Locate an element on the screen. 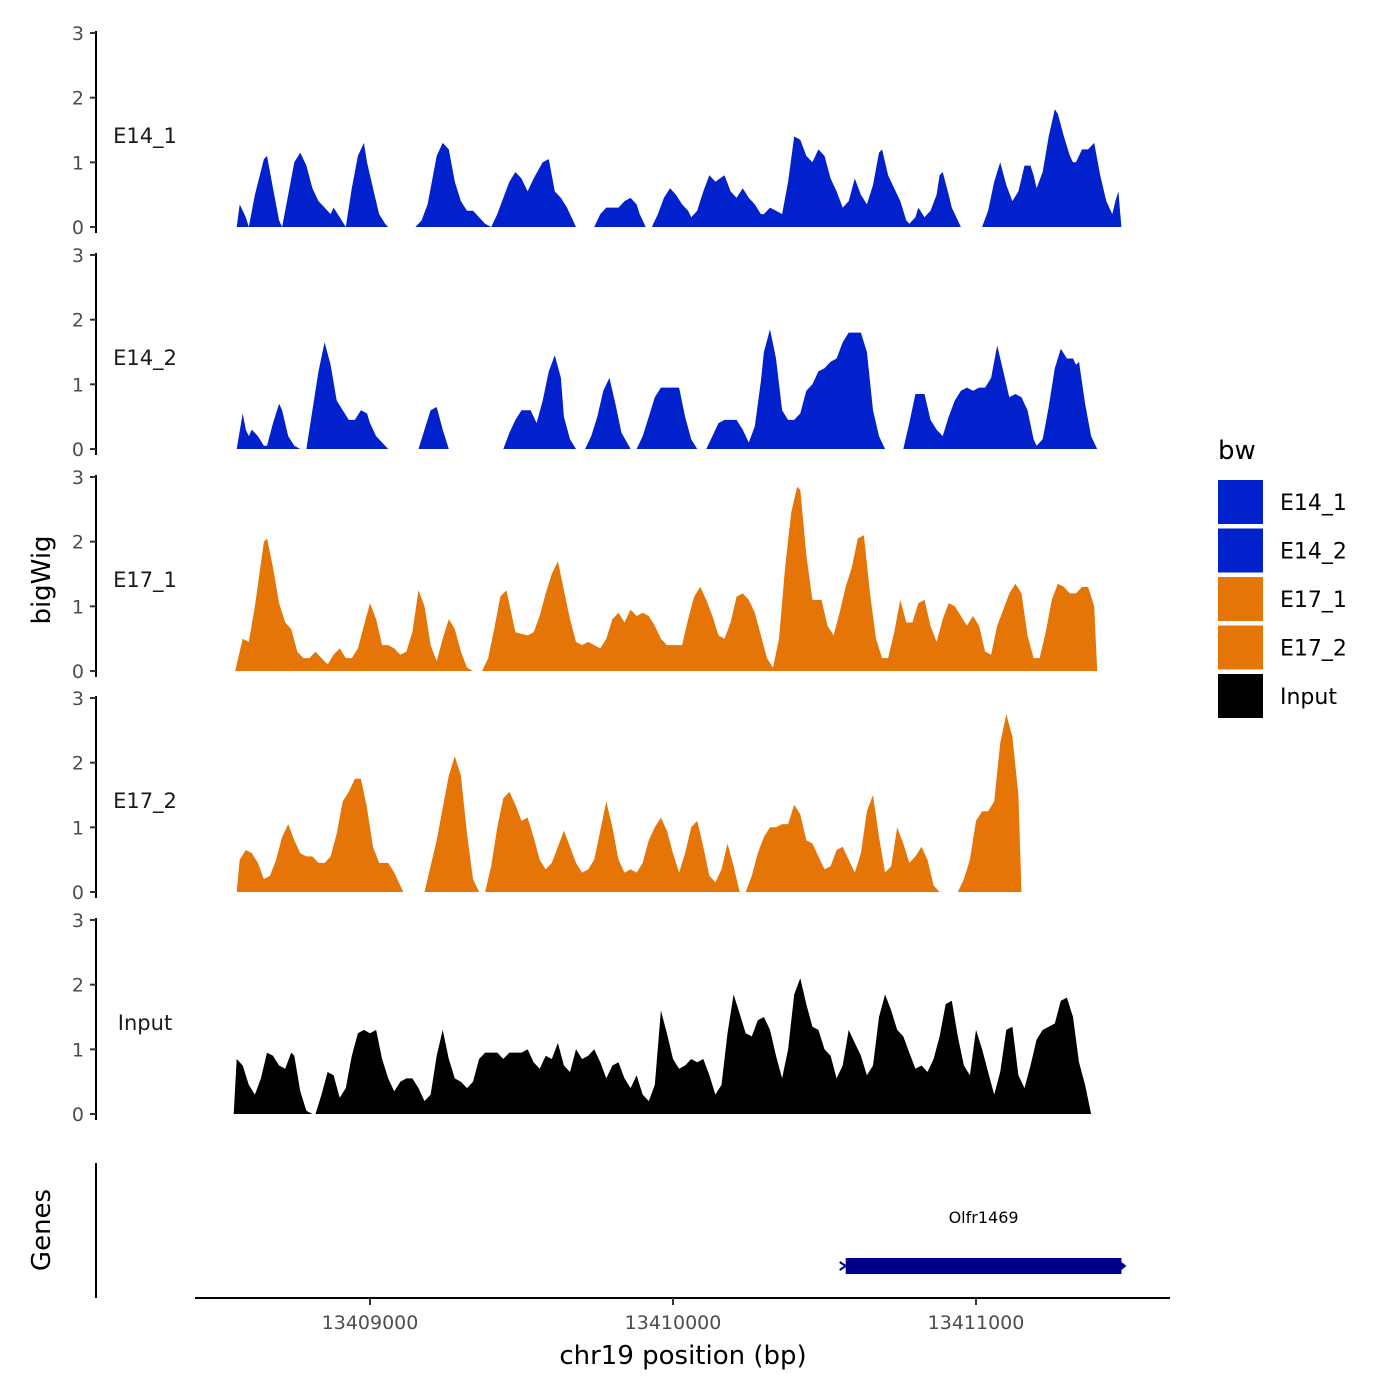 The height and width of the screenshot is (1400, 1400). x-tick-label: 13409000 is located at coordinates (370, 1323).